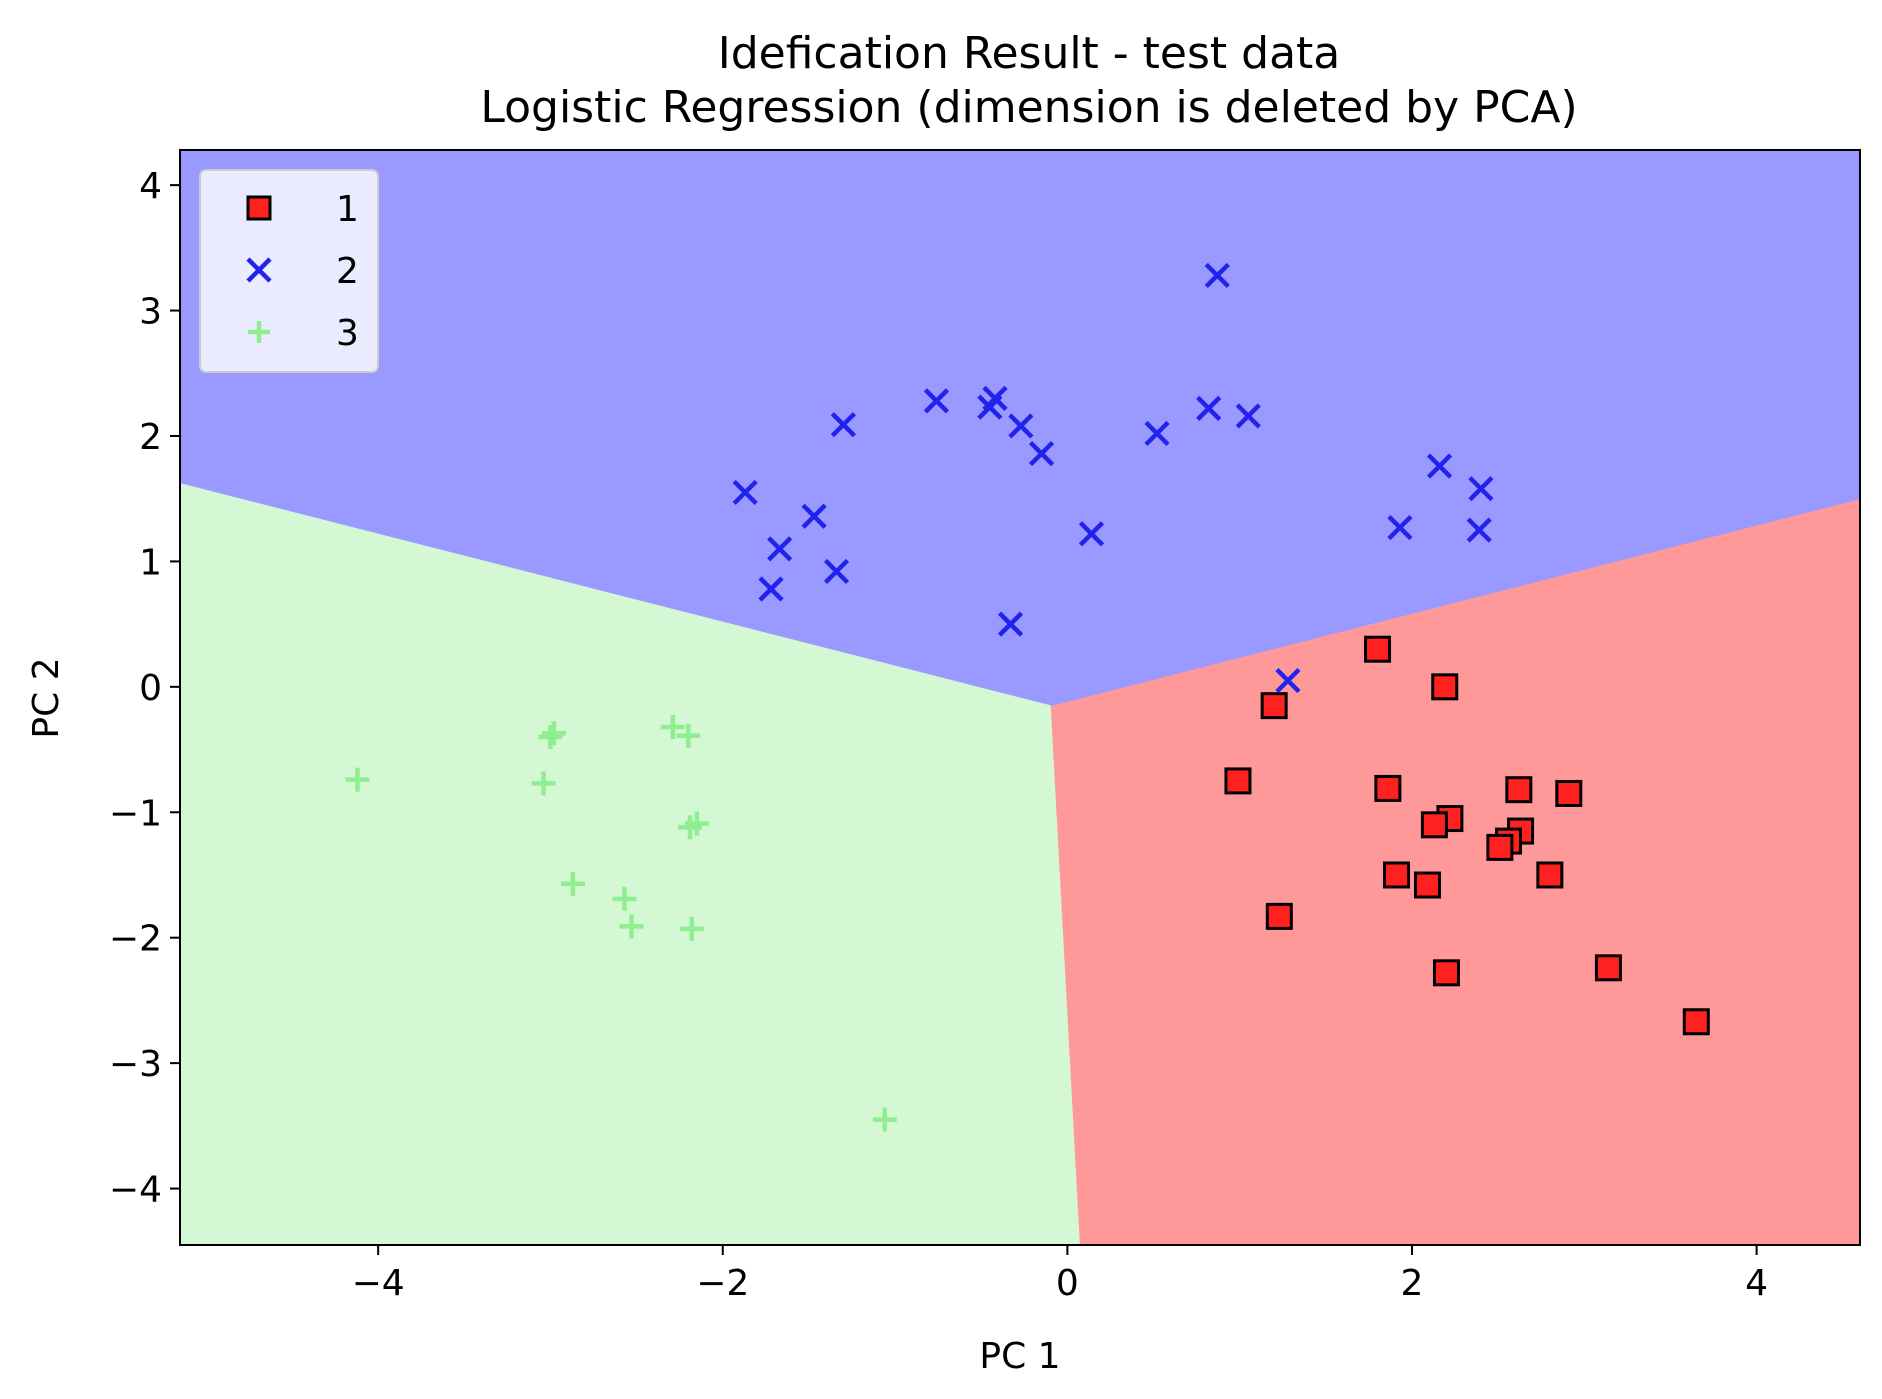  Describe the element at coordinates (150, 562) in the screenshot. I see `y-tick-label: 1` at that location.